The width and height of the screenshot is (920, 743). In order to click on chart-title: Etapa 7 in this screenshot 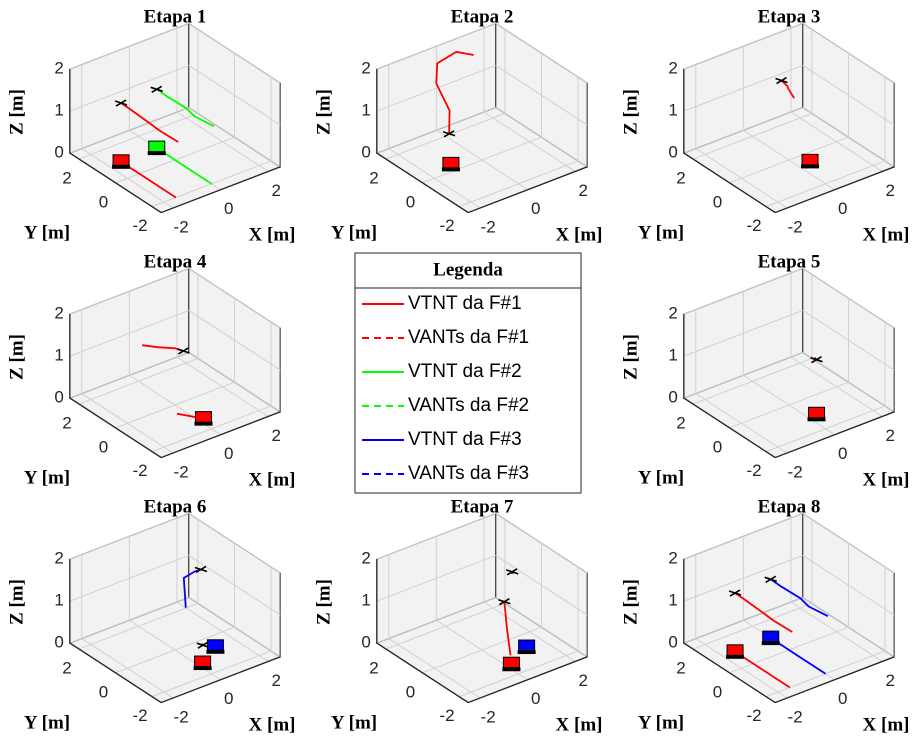, I will do `click(482, 506)`.